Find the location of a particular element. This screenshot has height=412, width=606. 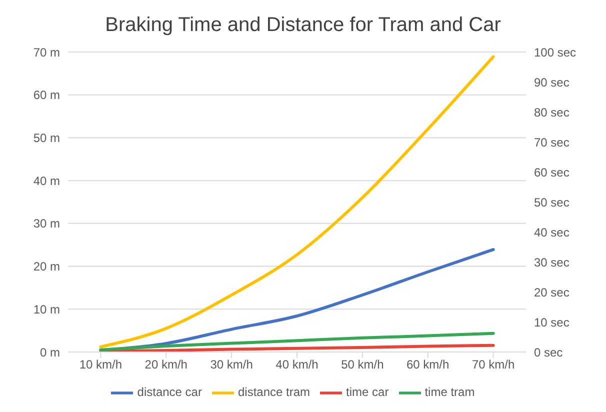

x-tick-label: 20 km/h is located at coordinates (166, 365).